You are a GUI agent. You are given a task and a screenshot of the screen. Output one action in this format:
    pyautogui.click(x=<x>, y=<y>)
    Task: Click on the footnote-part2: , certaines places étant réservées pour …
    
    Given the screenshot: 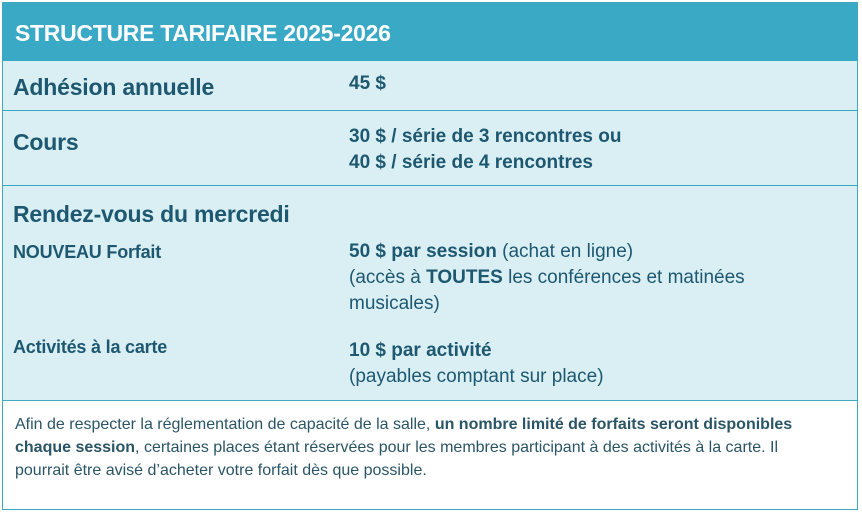 What is the action you would take?
    pyautogui.click(x=397, y=459)
    